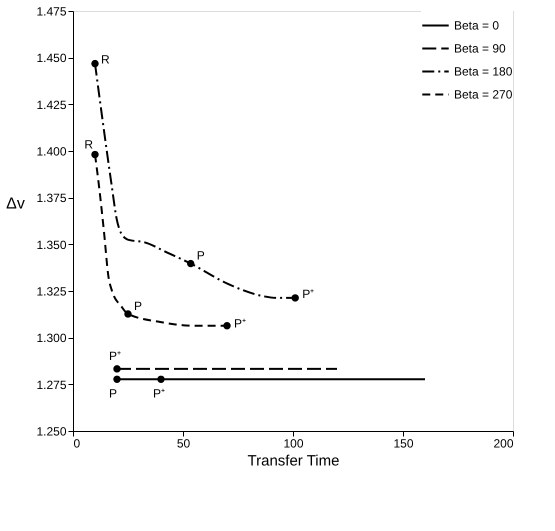 The image size is (555, 531). What do you see at coordinates (51, 11) in the screenshot?
I see `y-tick-label: 1.475` at bounding box center [51, 11].